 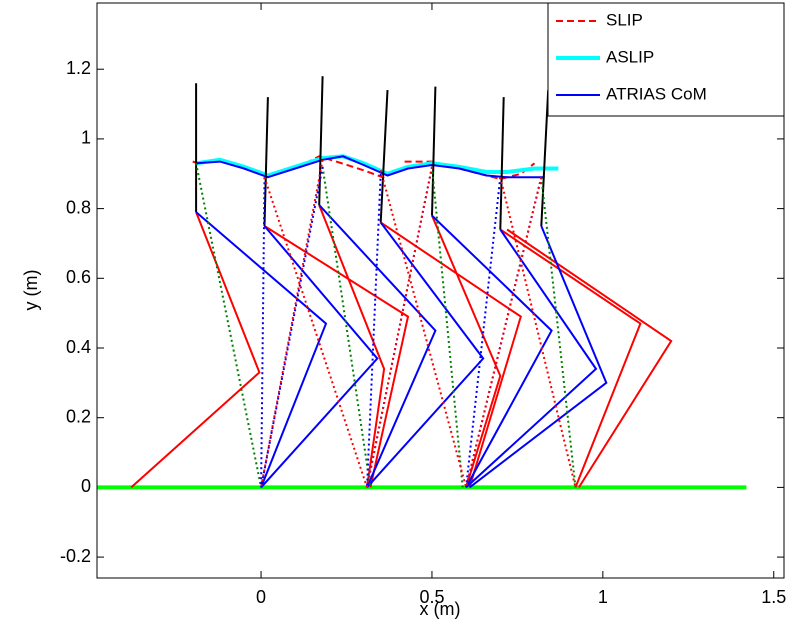 I want to click on y-tick-label: 0, so click(x=86, y=486).